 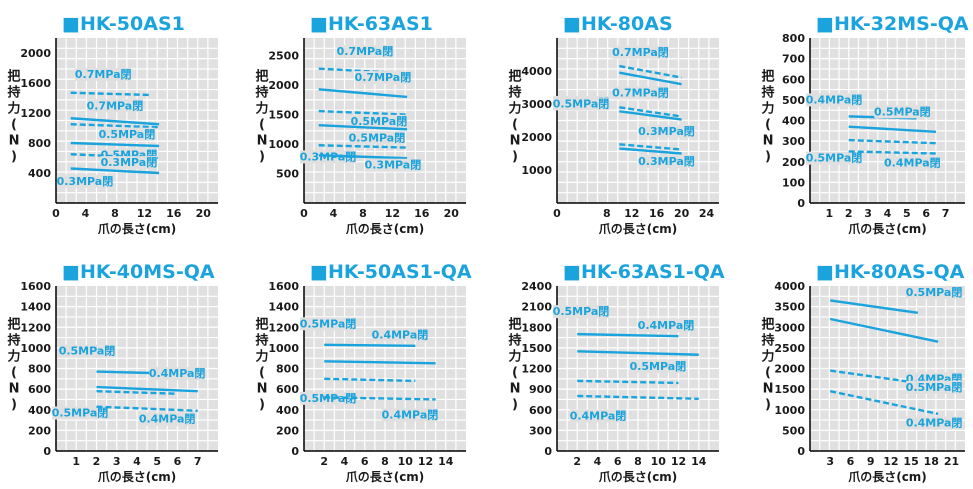 What do you see at coordinates (283, 327) in the screenshot?
I see `y-tick-label: 1200` at bounding box center [283, 327].